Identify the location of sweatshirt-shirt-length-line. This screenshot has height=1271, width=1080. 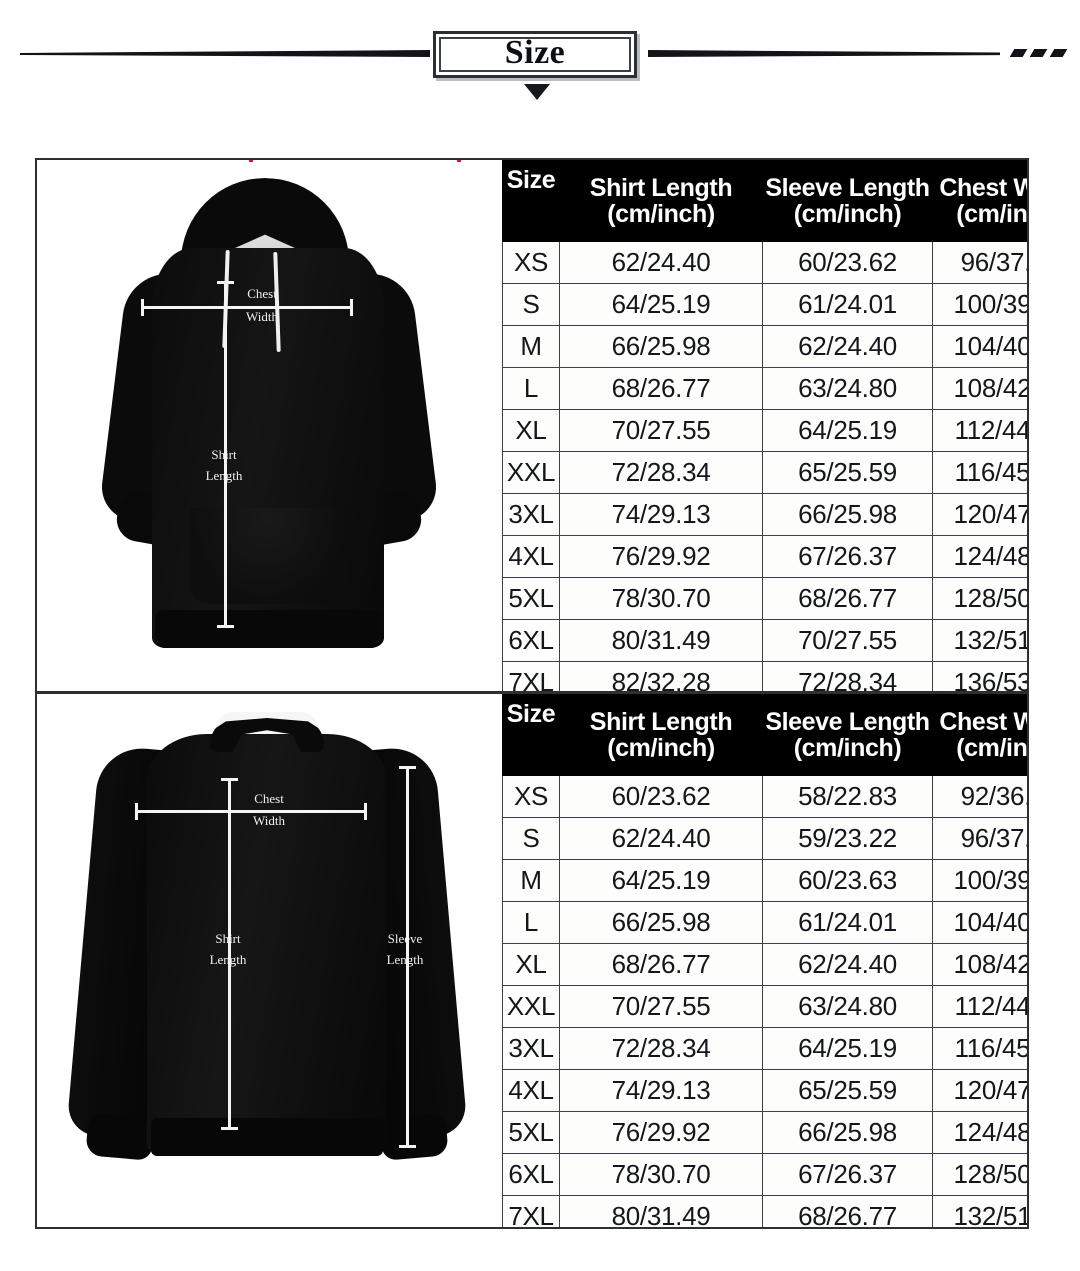
(229, 954).